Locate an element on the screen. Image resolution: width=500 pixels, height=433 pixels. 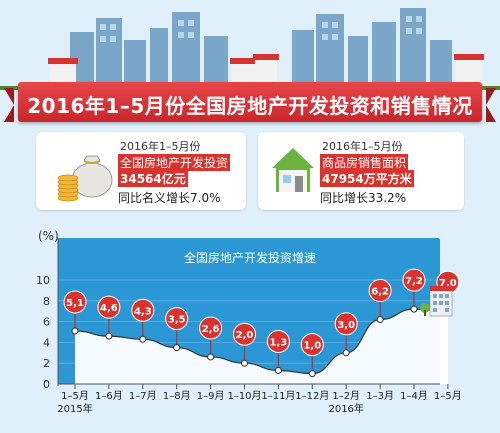
x-tick-label: 1–2月 is located at coordinates (346, 396).